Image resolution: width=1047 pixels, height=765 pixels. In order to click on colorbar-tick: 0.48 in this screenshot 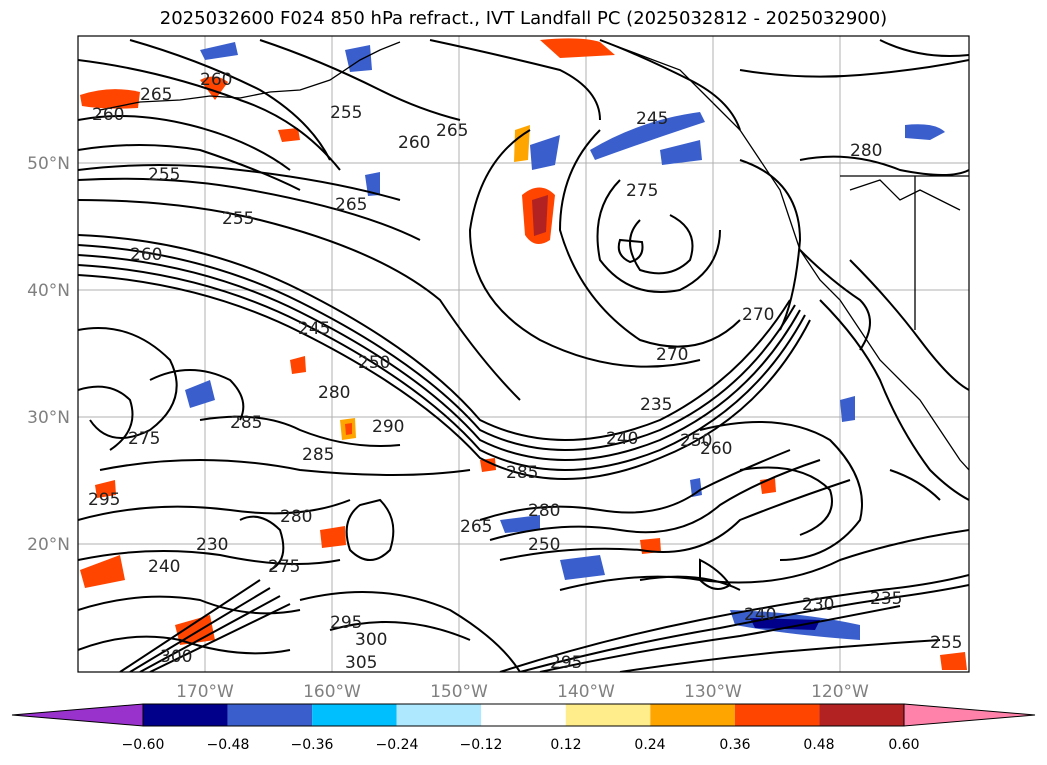, I will do `click(818, 745)`.